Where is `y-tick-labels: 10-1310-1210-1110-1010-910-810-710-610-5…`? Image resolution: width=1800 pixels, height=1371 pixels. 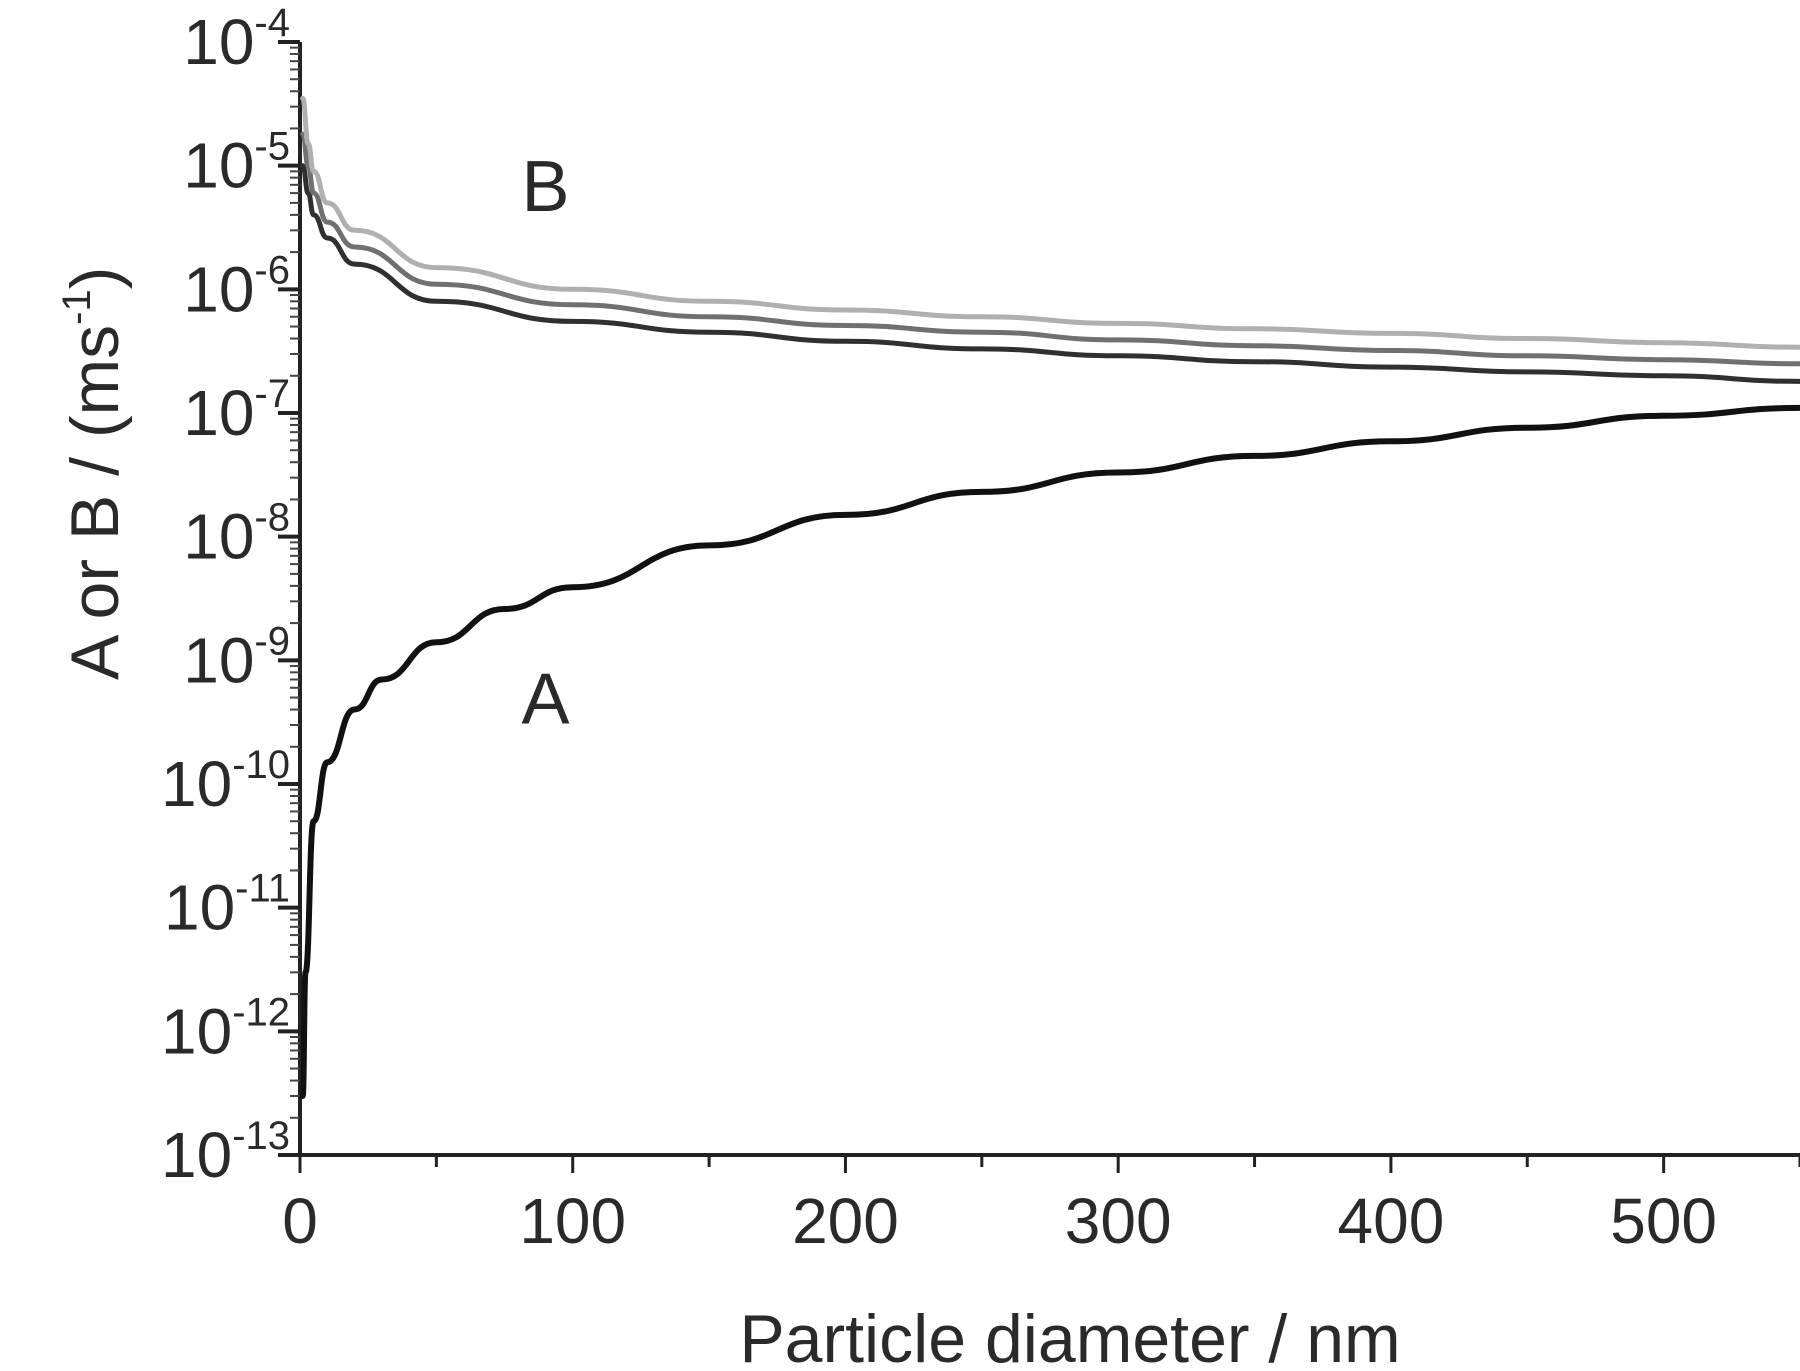 y-tick-labels: 10-1310-1210-1110-1010-910-810-710-610-5… is located at coordinates (225, 596).